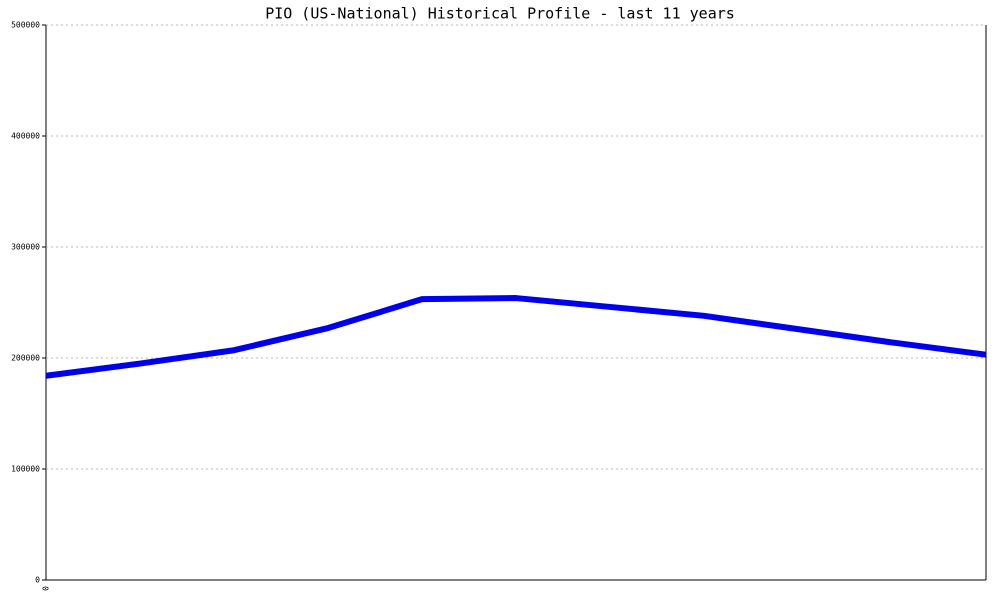 The image size is (1000, 600). Describe the element at coordinates (516, 337) in the screenshot. I see `line` at that location.